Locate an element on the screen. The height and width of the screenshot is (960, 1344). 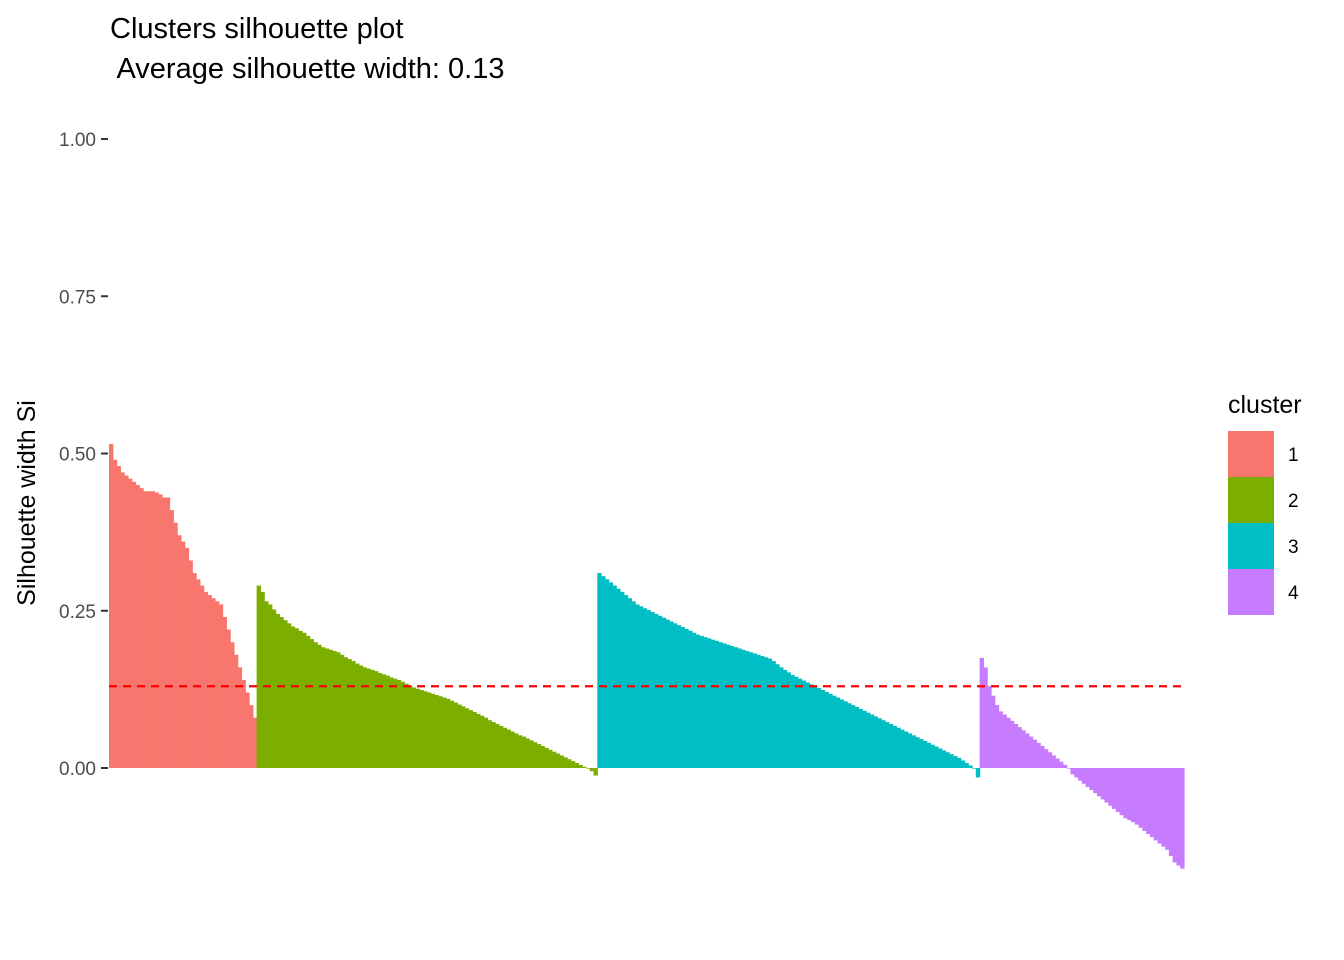
cluster-3-bars is located at coordinates (789, 675).